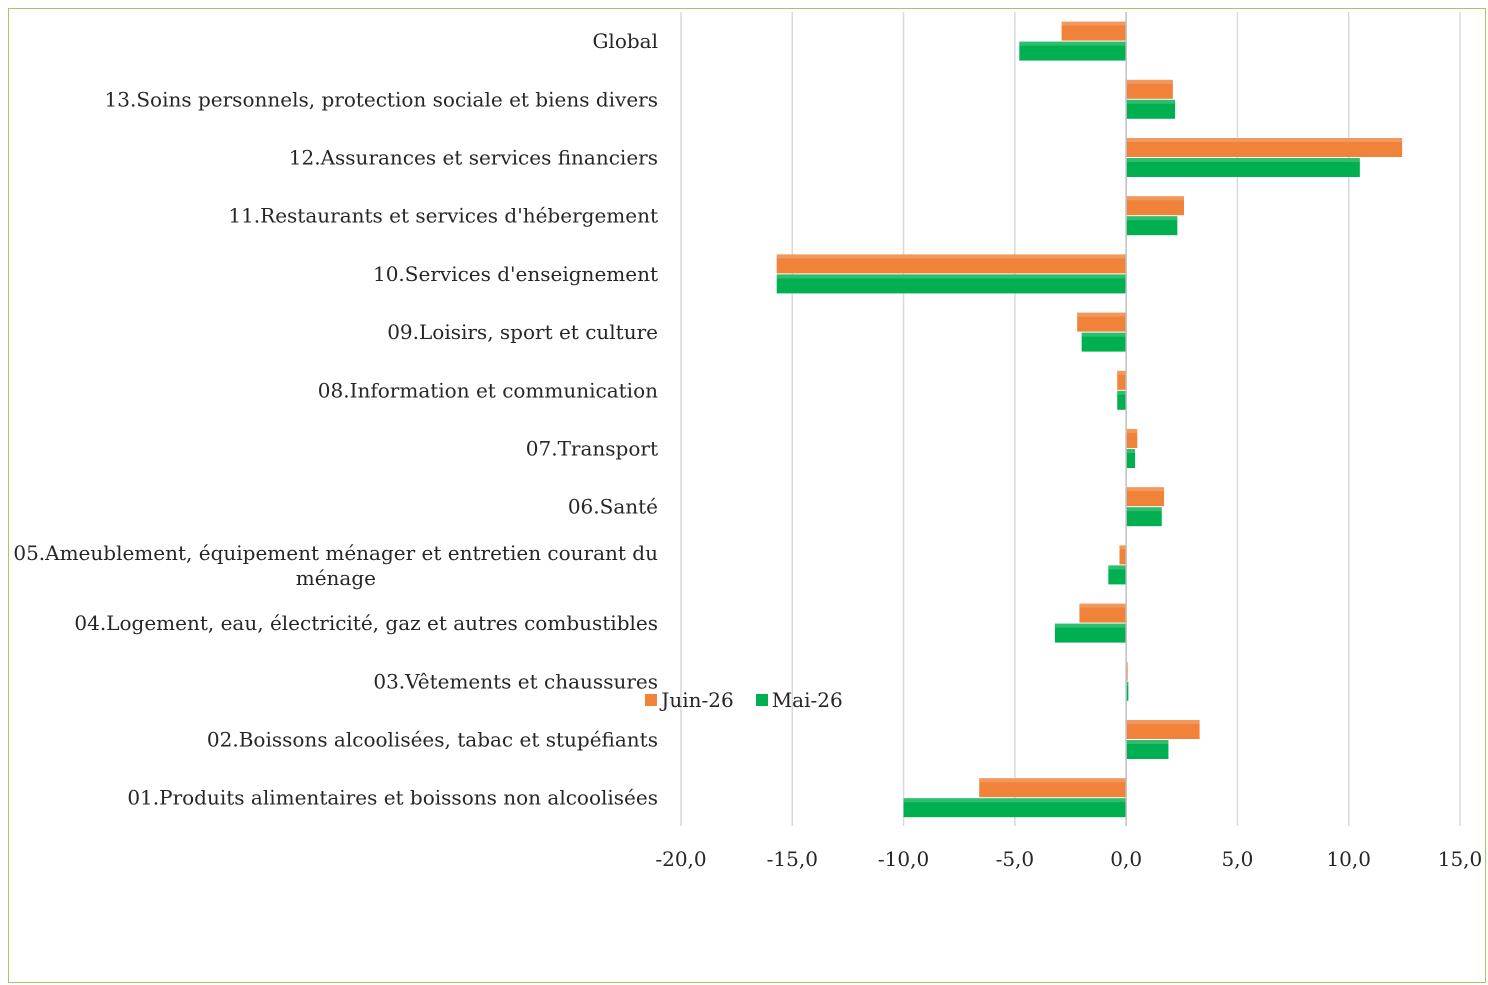  I want to click on x-tick-label: 15,0, so click(1460, 859).